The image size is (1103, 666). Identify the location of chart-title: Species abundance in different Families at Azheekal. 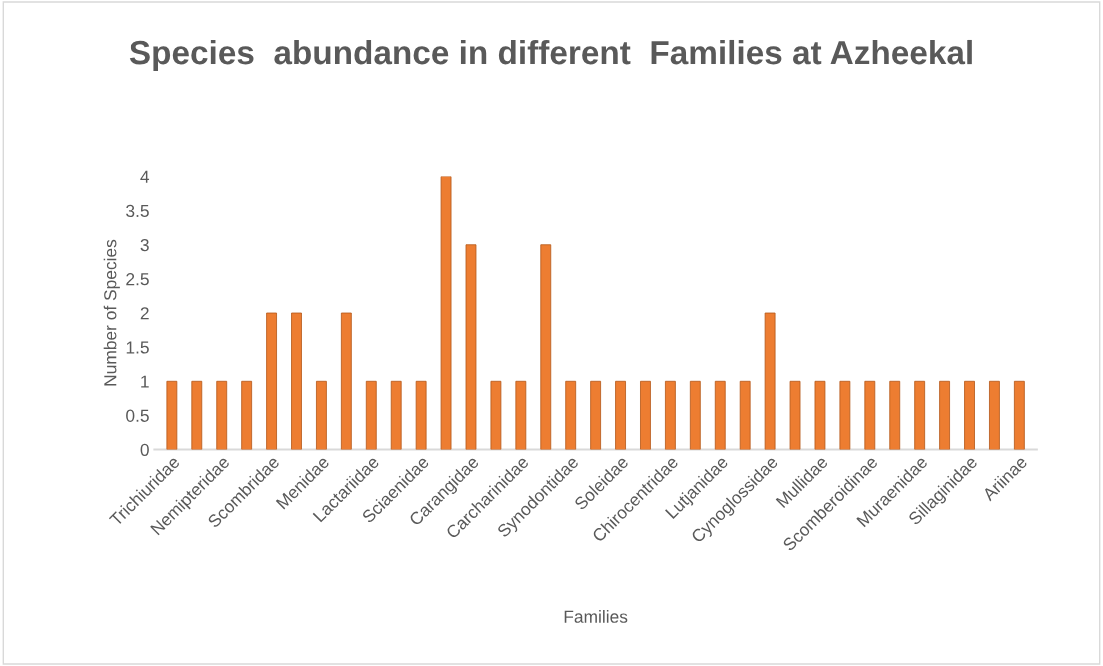
(550, 55).